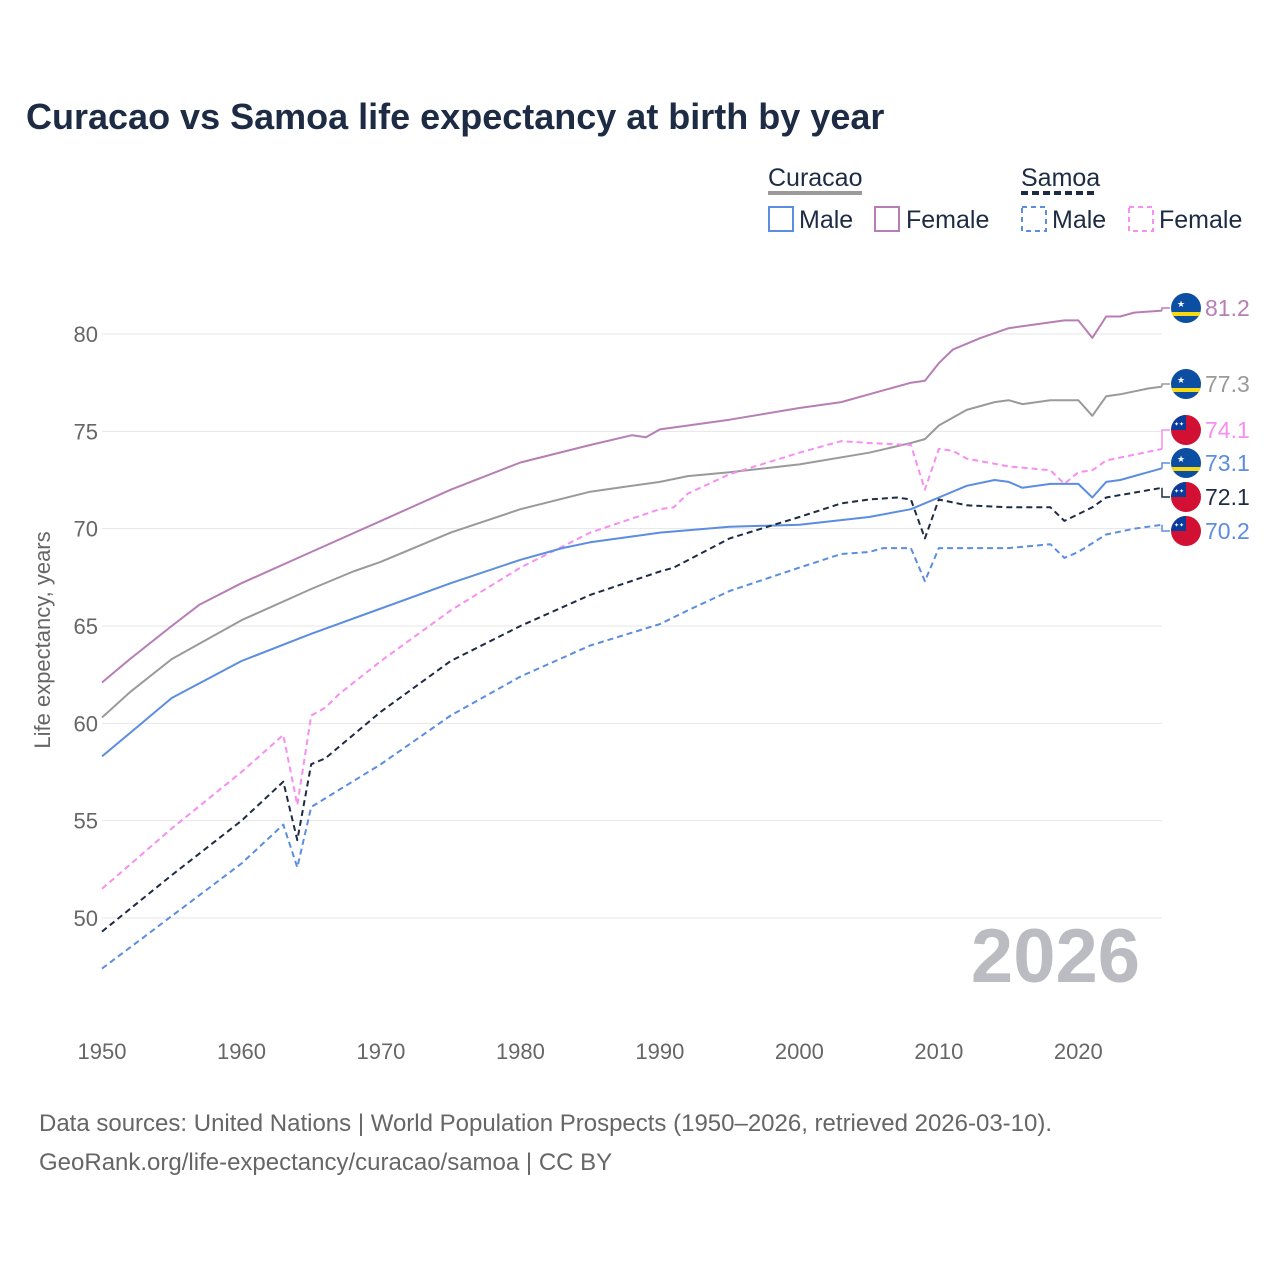  What do you see at coordinates (86, 821) in the screenshot?
I see `y-tick-label: 55` at bounding box center [86, 821].